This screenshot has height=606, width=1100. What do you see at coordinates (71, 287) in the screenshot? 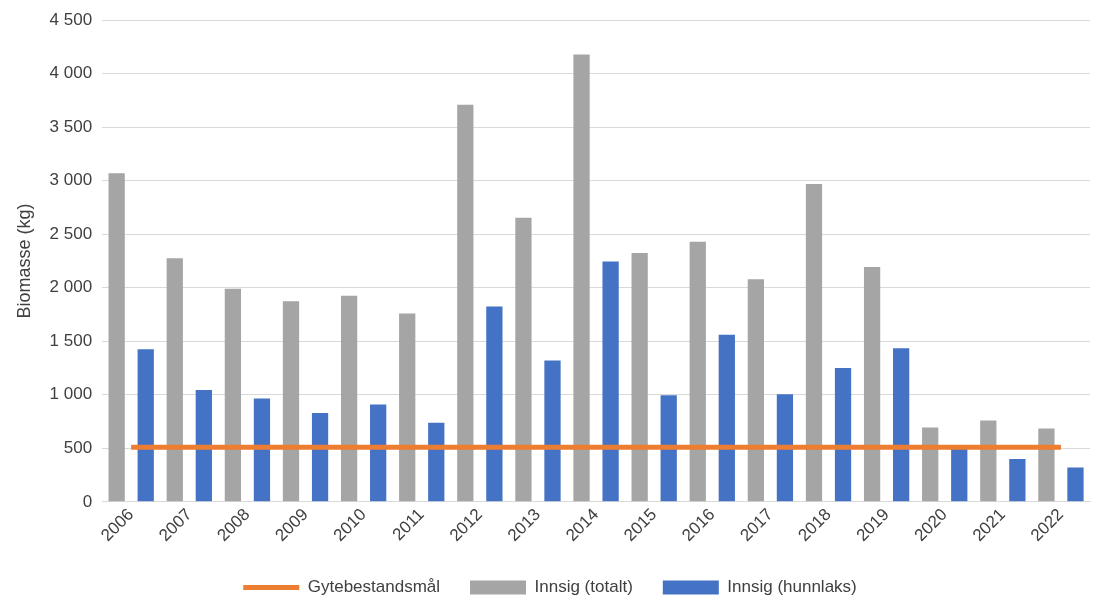
I see `y-tick-label: 2 000` at bounding box center [71, 287].